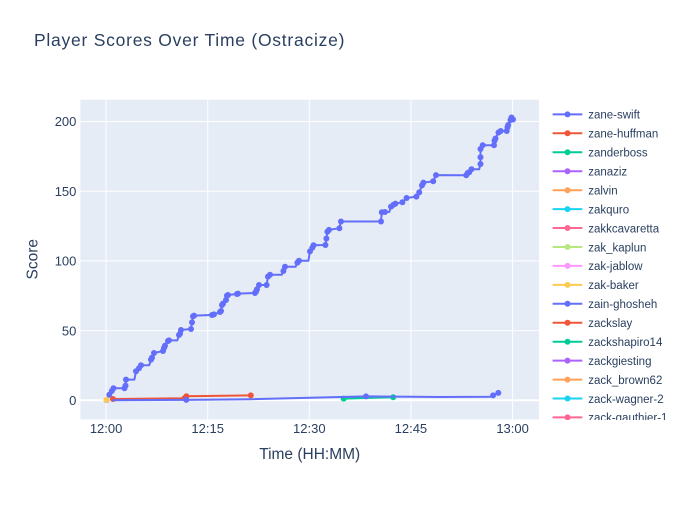 This screenshot has width=700, height=505. Describe the element at coordinates (623, 135) in the screenshot. I see `svg-text: zane-huffman` at that location.